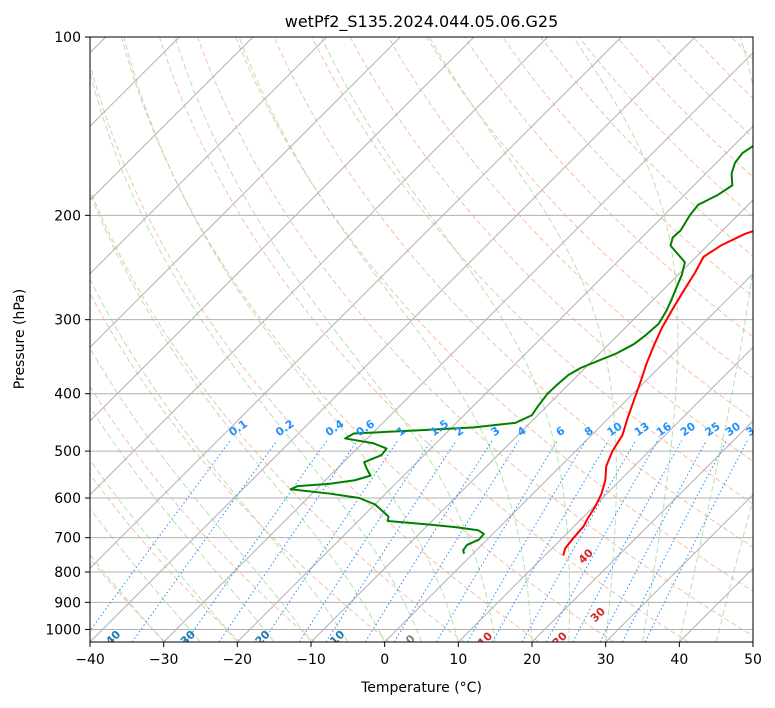 Image resolution: width=775 pixels, height=708 pixels. Describe the element at coordinates (67, 38) in the screenshot. I see `y-tick-label: 100` at that location.